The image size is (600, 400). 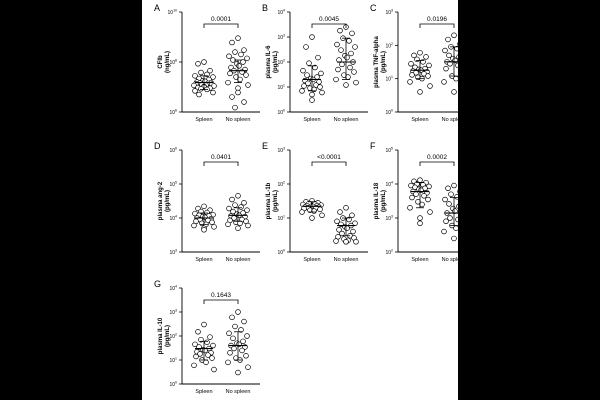 What do you see at coordinates (176, 61) in the screenshot?
I see `y-tick-exponent: 8` at bounding box center [176, 61].